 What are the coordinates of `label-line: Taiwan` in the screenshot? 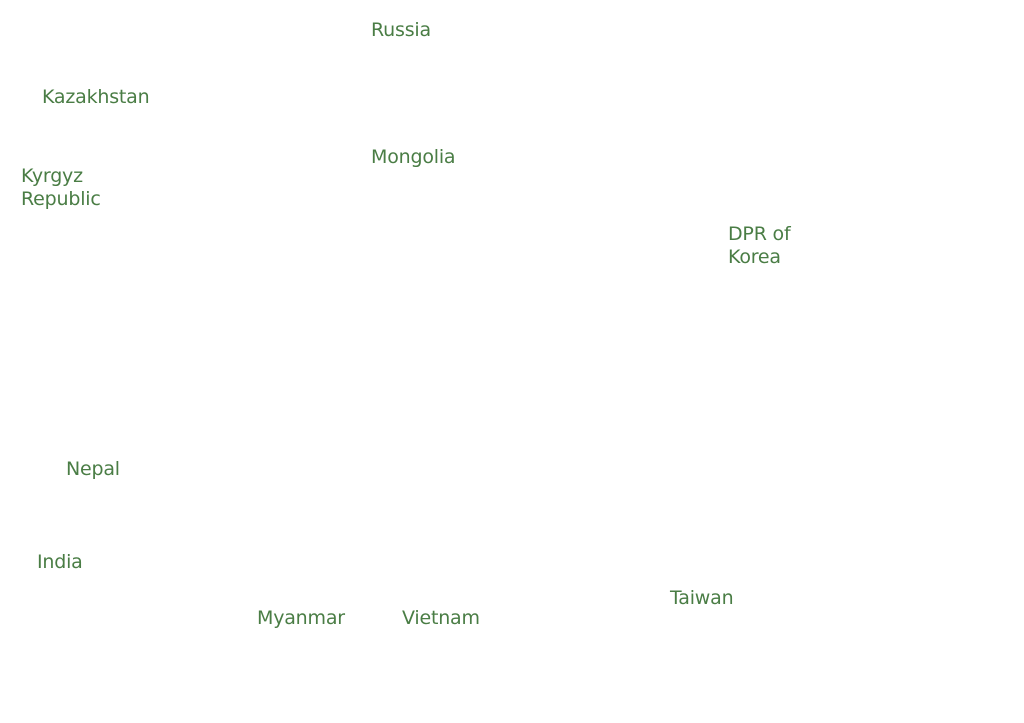 It's located at (702, 598).